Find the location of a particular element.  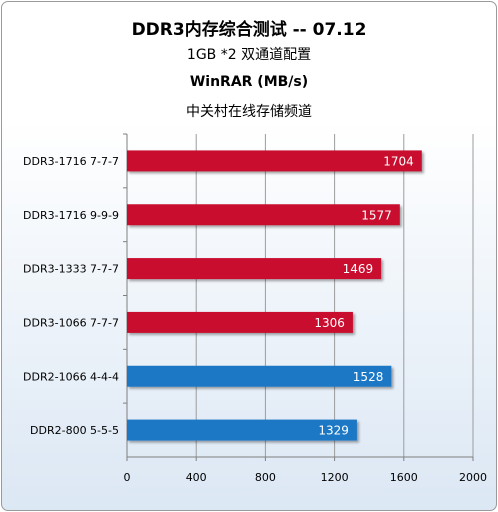

category-label: DDR2-1066 4-4-4 is located at coordinates (71, 376).